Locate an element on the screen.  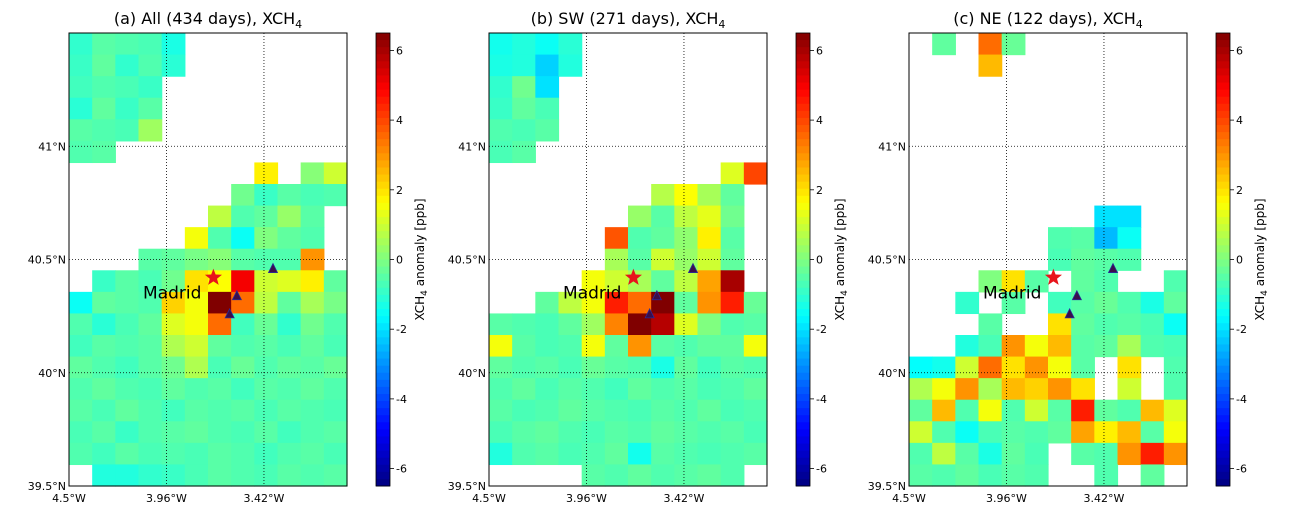
colorbar-tick-label: 0 is located at coordinates (819, 260).